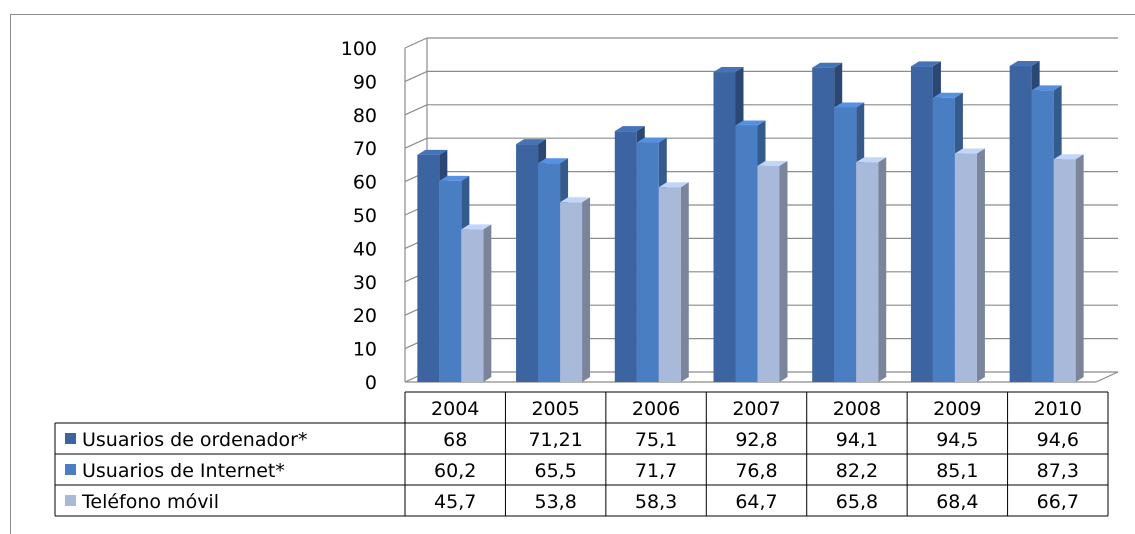  Describe the element at coordinates (1058, 471) in the screenshot. I see `data-label-1-2010: 87,3` at that location.